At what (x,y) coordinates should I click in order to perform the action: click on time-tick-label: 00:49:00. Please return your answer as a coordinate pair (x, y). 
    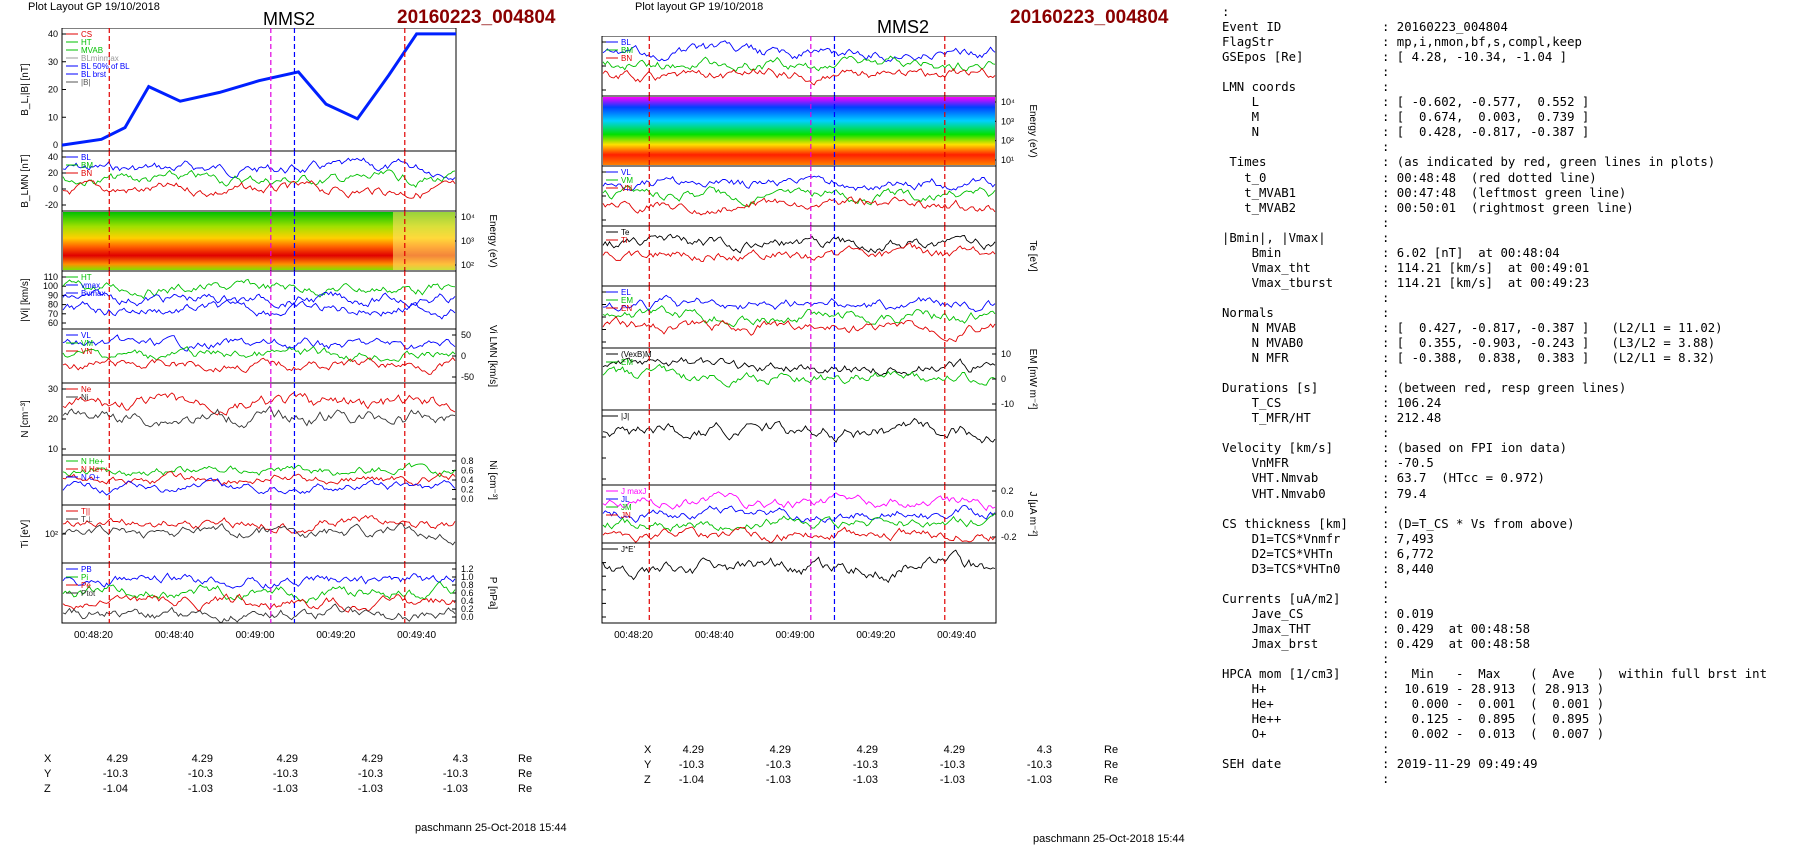
    Looking at the image, I should click on (795, 635).